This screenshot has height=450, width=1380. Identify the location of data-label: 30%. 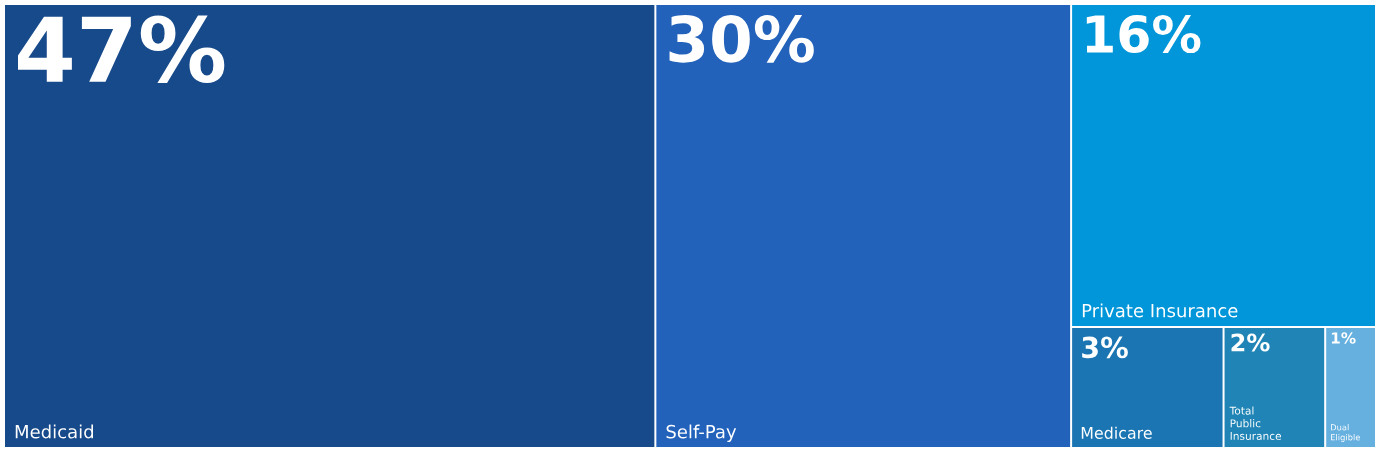
(741, 39).